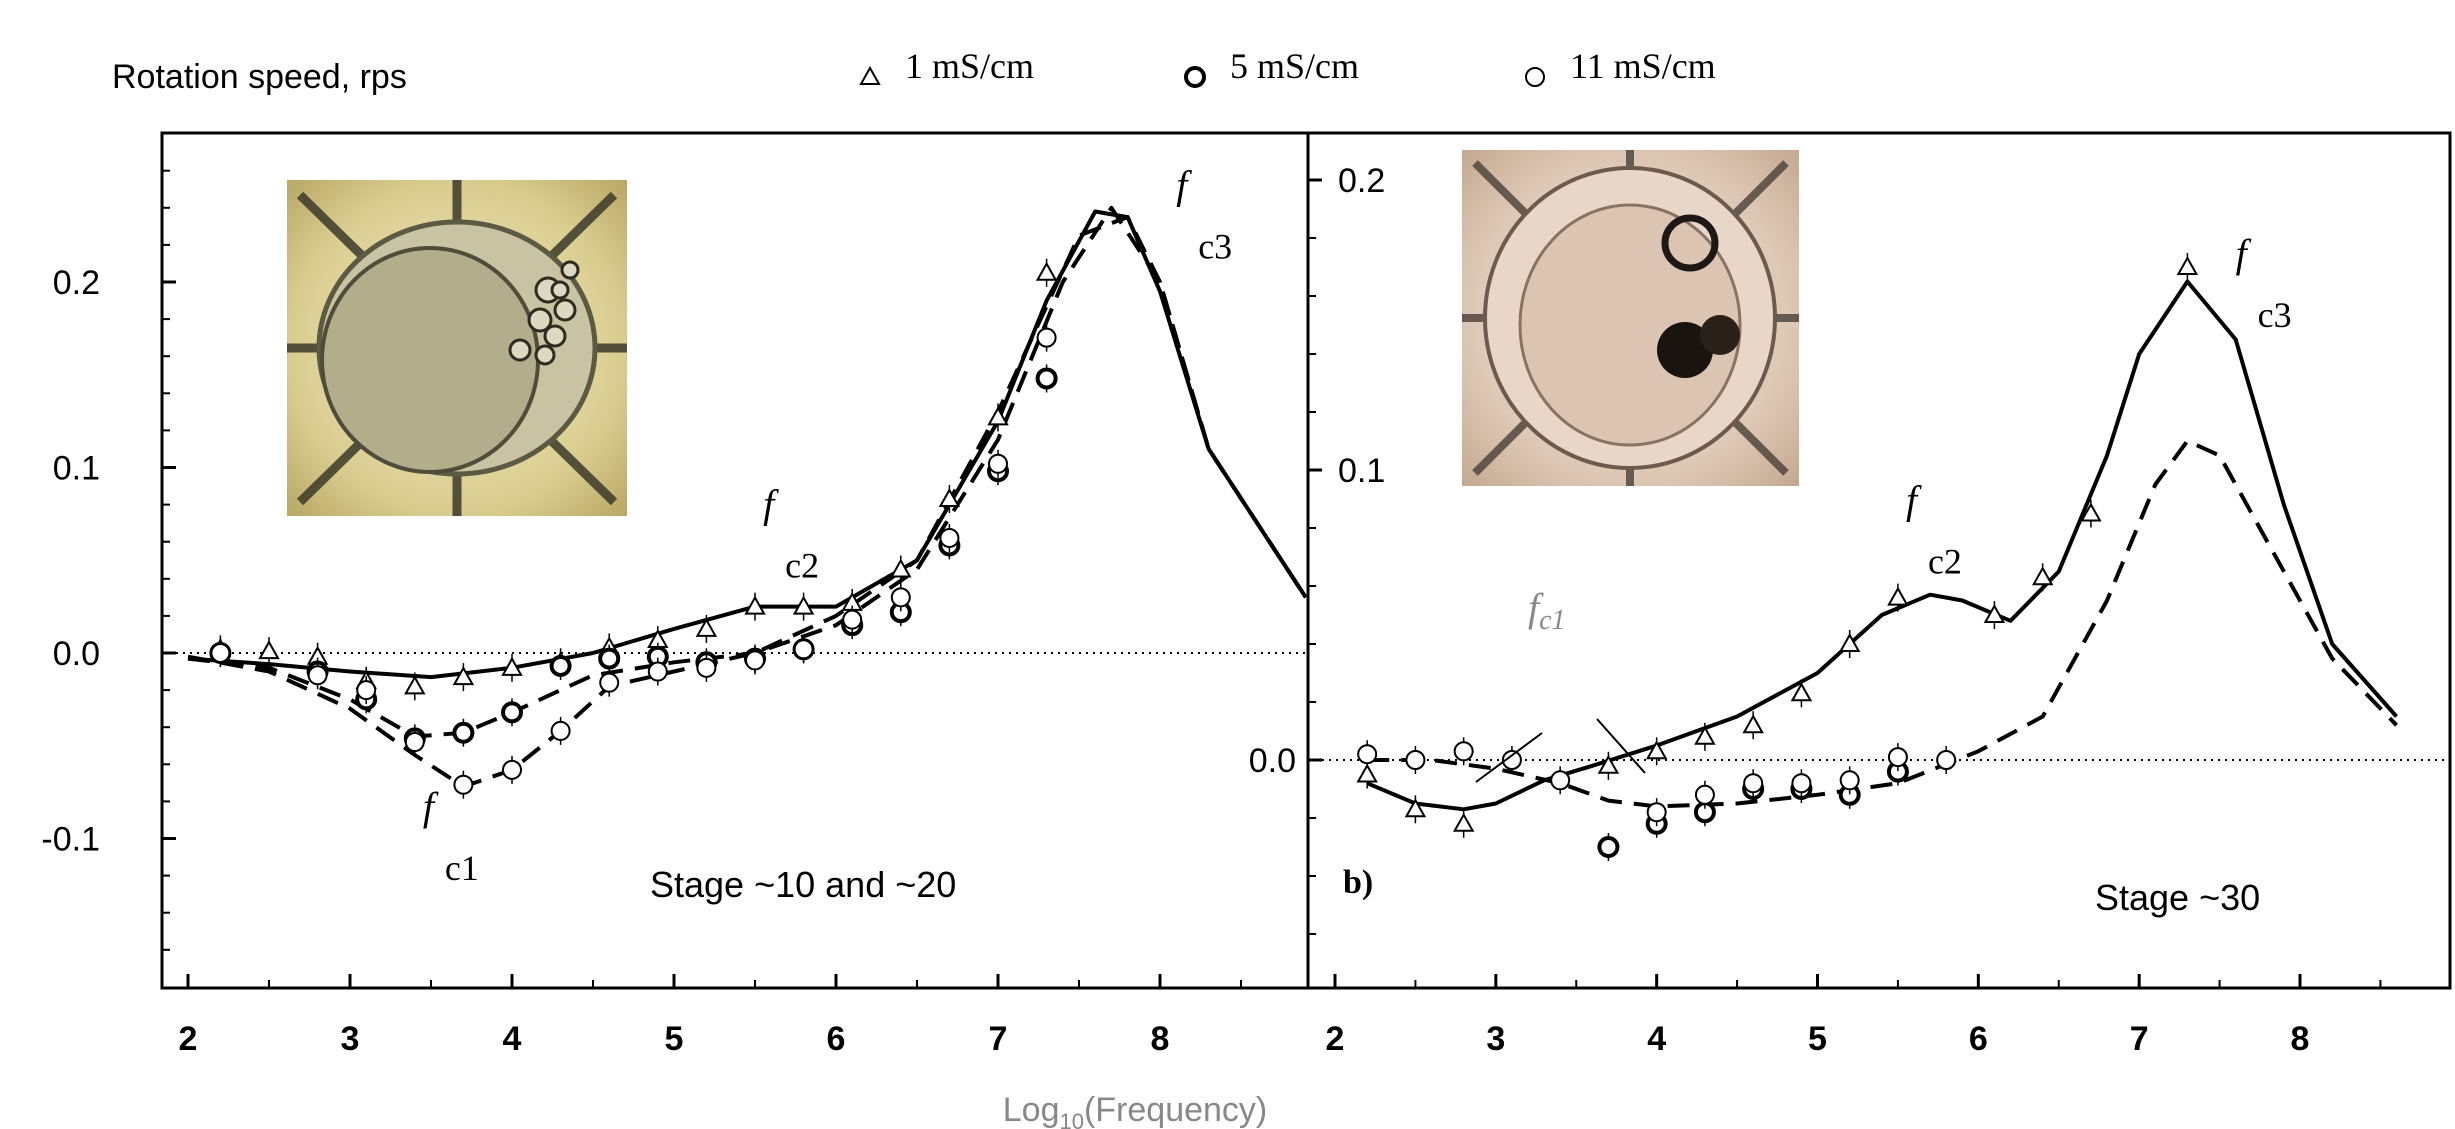 Image resolution: width=2455 pixels, height=1129 pixels. Describe the element at coordinates (1195, 77) in the screenshot. I see `legend-symbol-circle-bold` at that location.